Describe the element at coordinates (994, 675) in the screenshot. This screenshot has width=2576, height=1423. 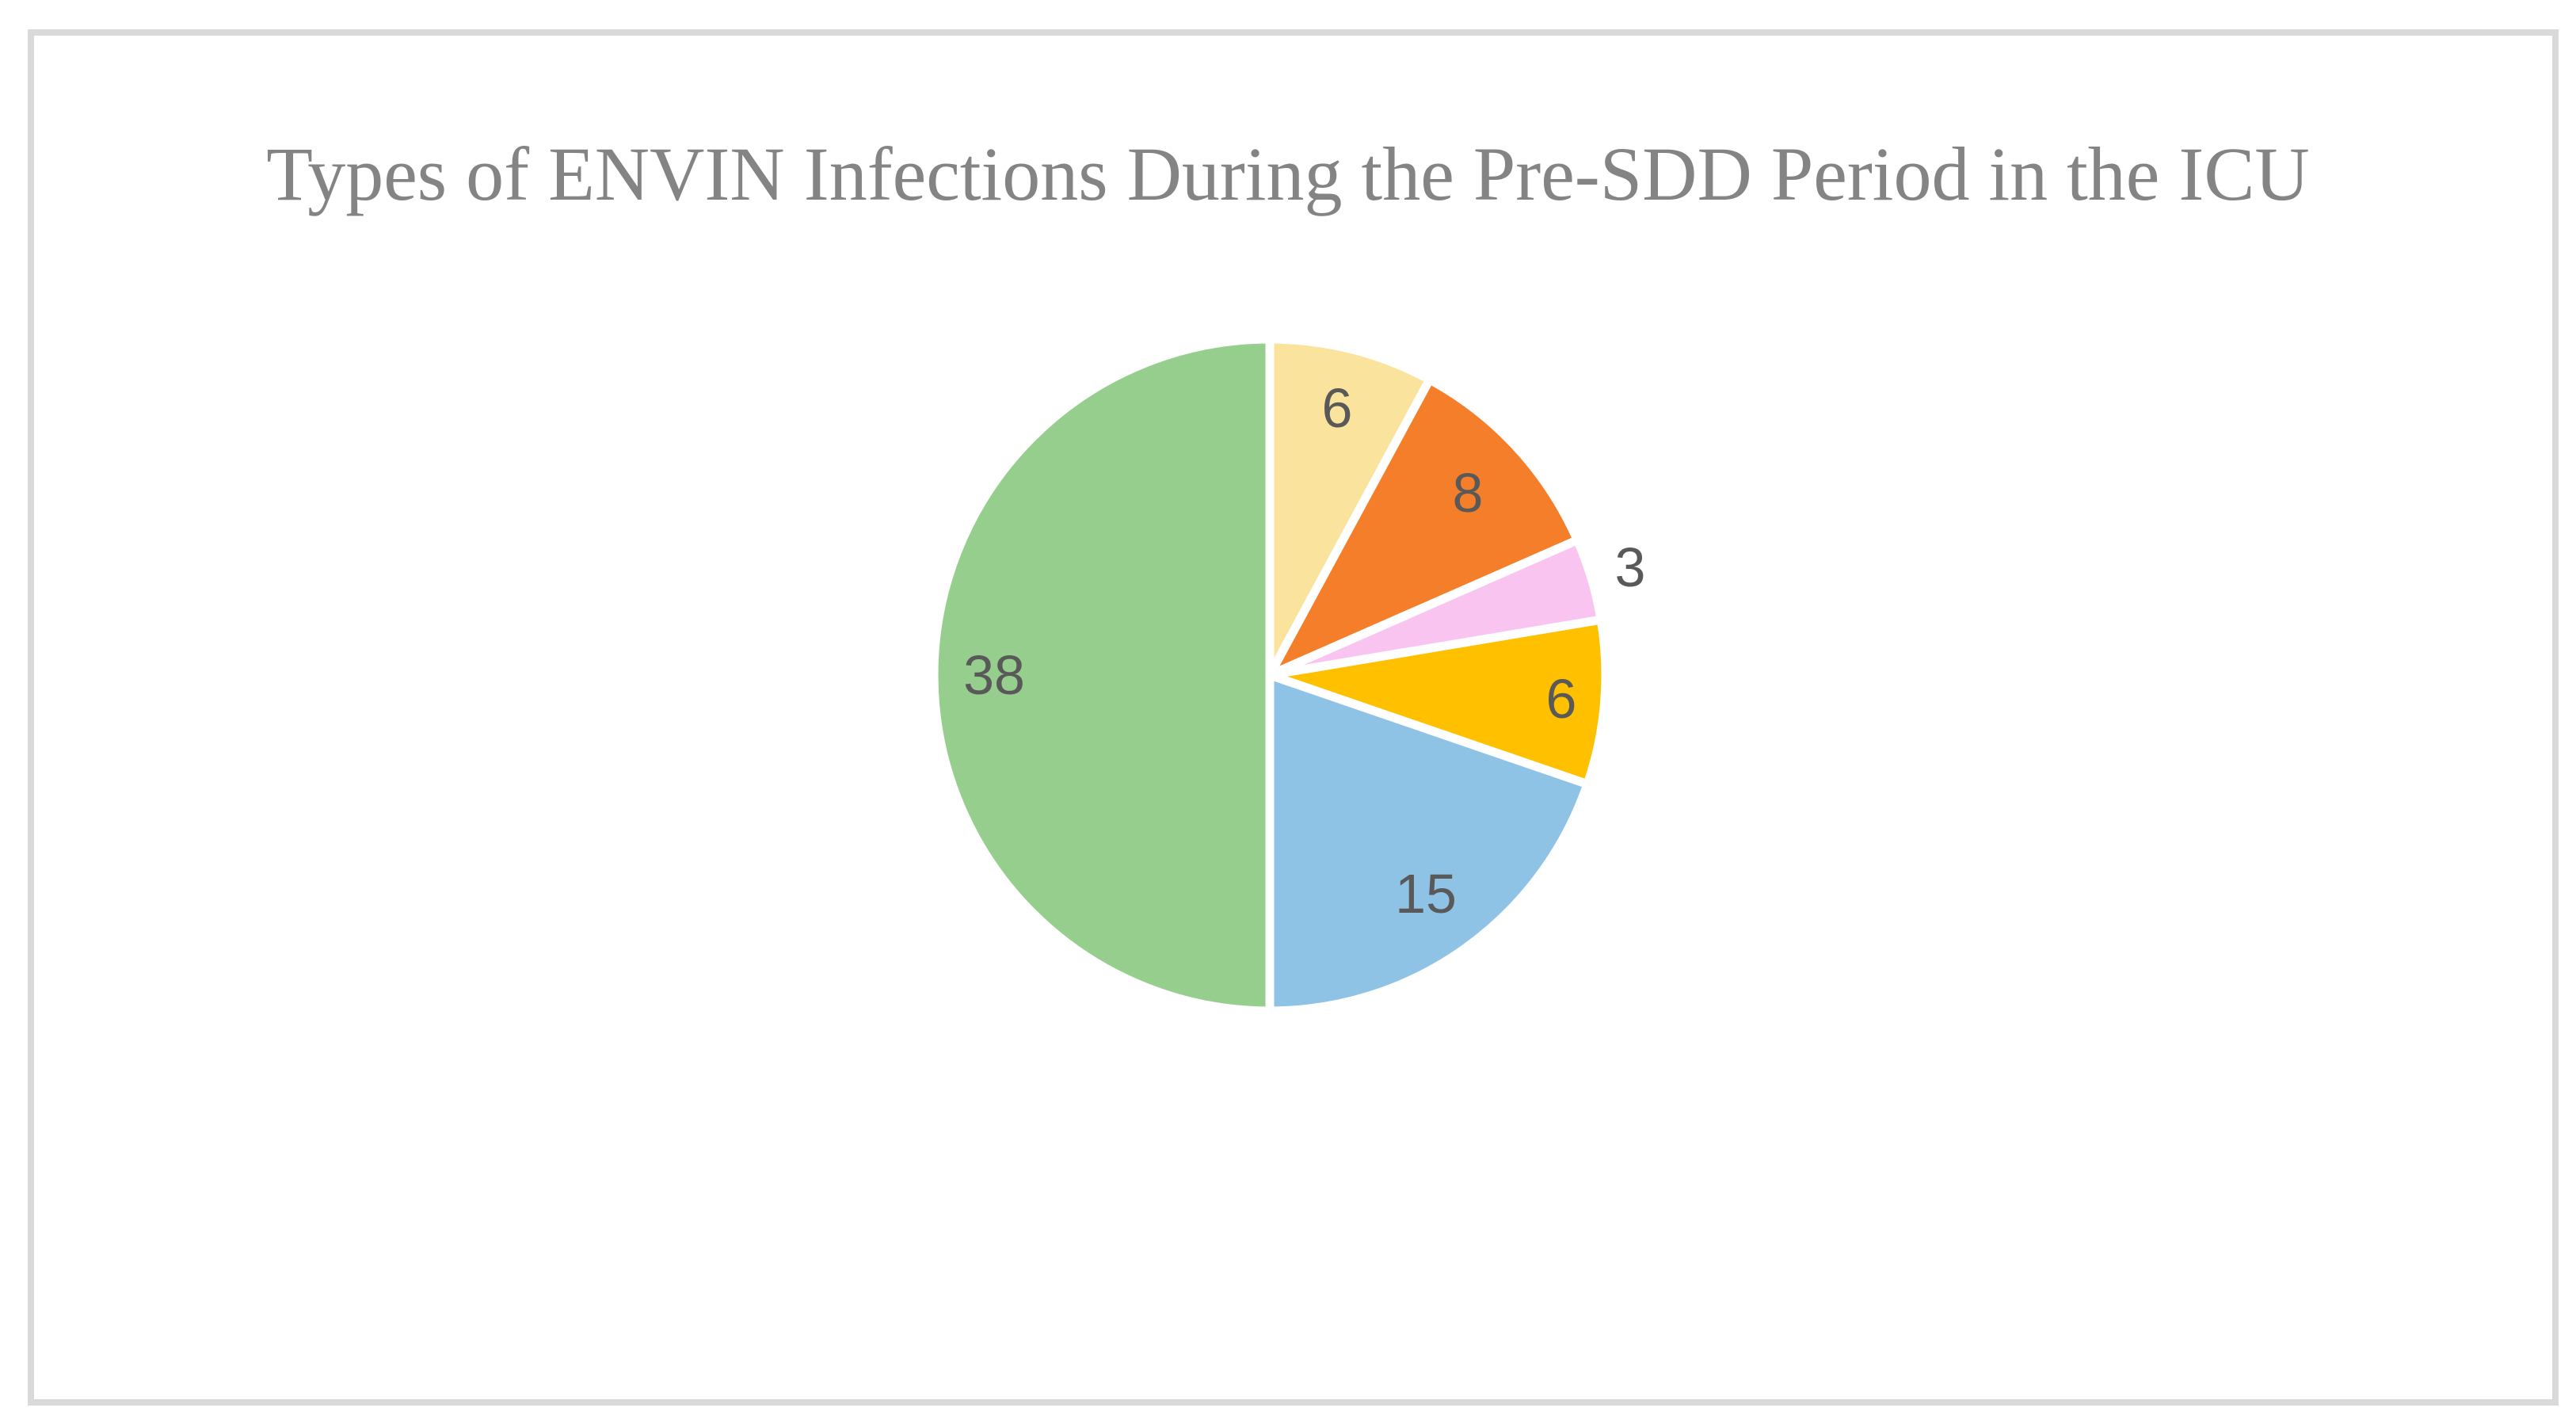
I see `pie-data-label: 38` at that location.